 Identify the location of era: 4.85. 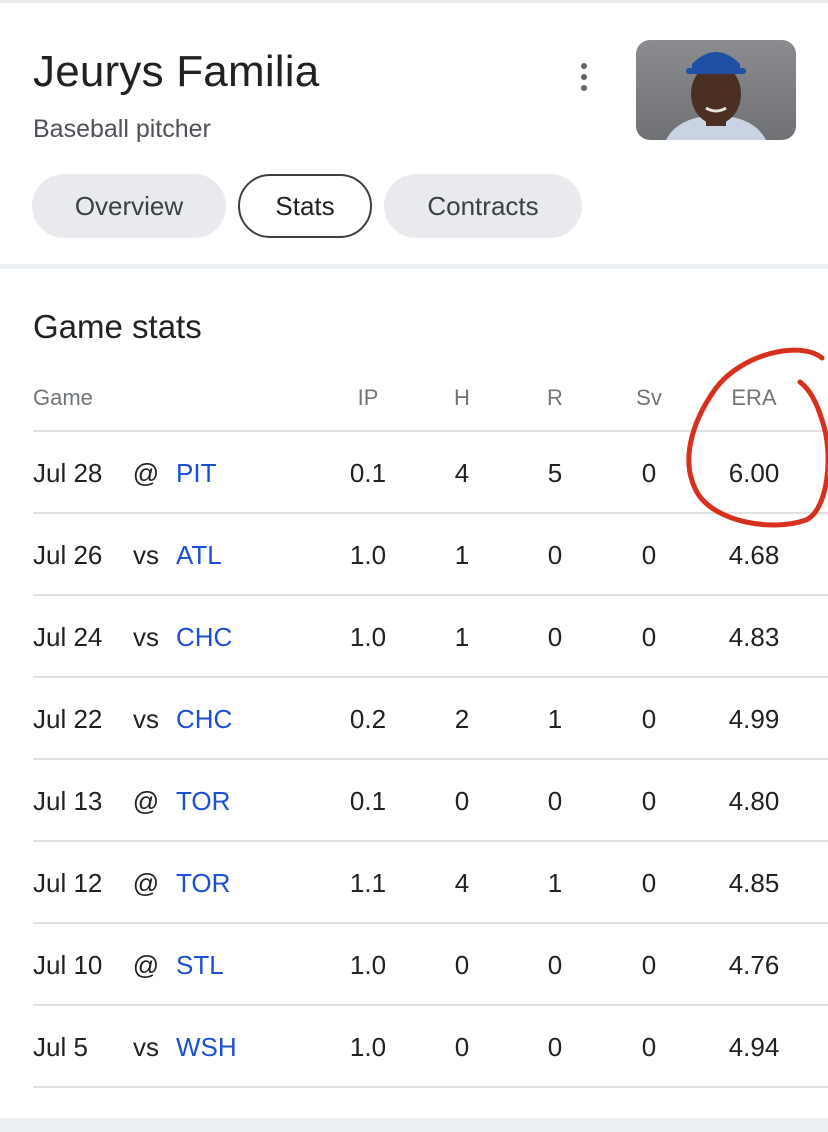
(754, 883).